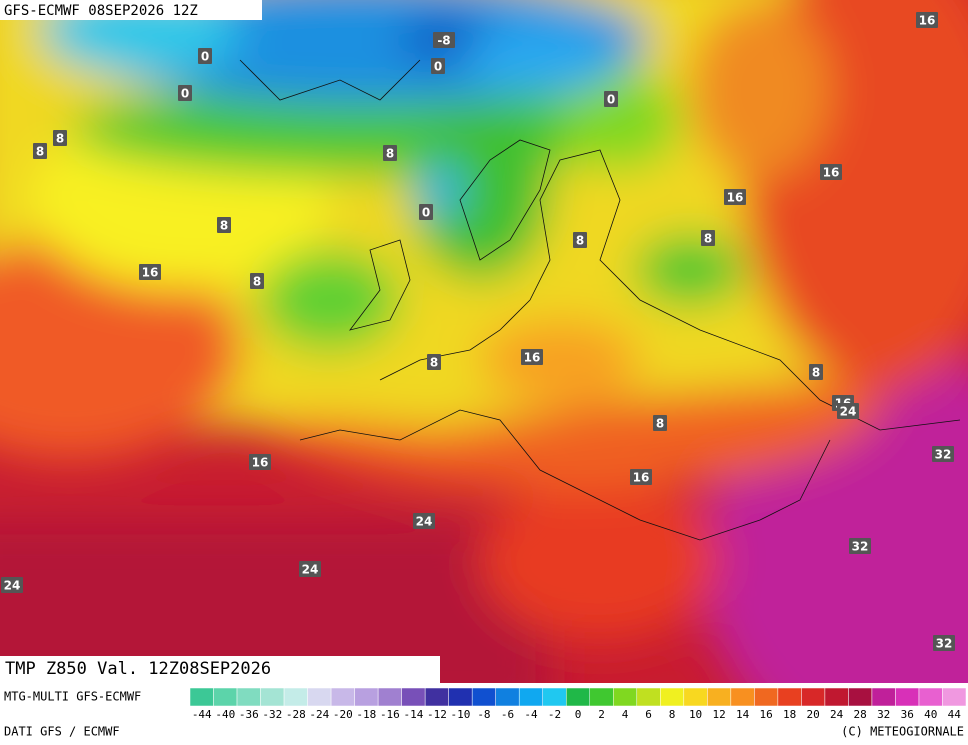 The image size is (968, 745). What do you see at coordinates (837, 714) in the screenshot?
I see `legend-tick-label: 24` at bounding box center [837, 714].